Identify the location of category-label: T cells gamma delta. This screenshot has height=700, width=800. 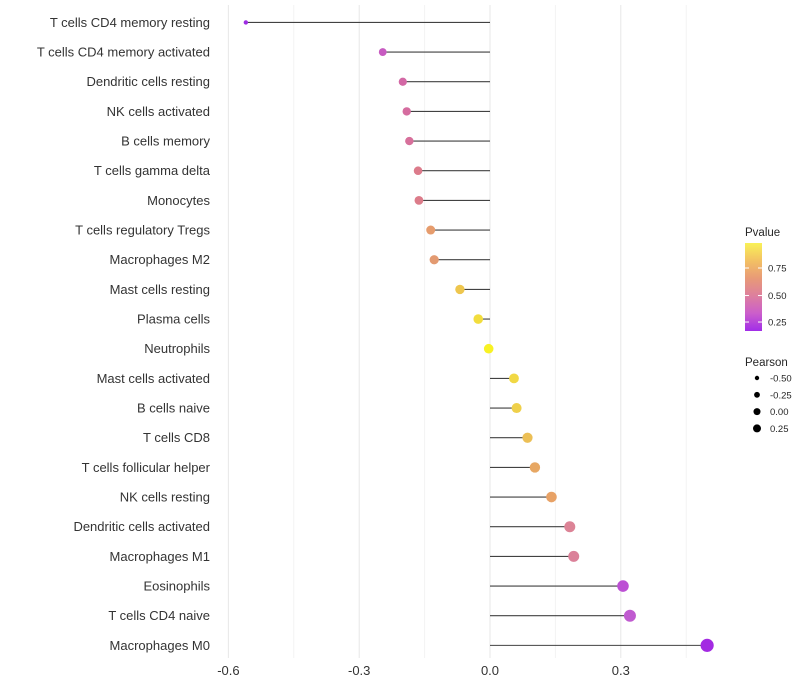
(152, 170).